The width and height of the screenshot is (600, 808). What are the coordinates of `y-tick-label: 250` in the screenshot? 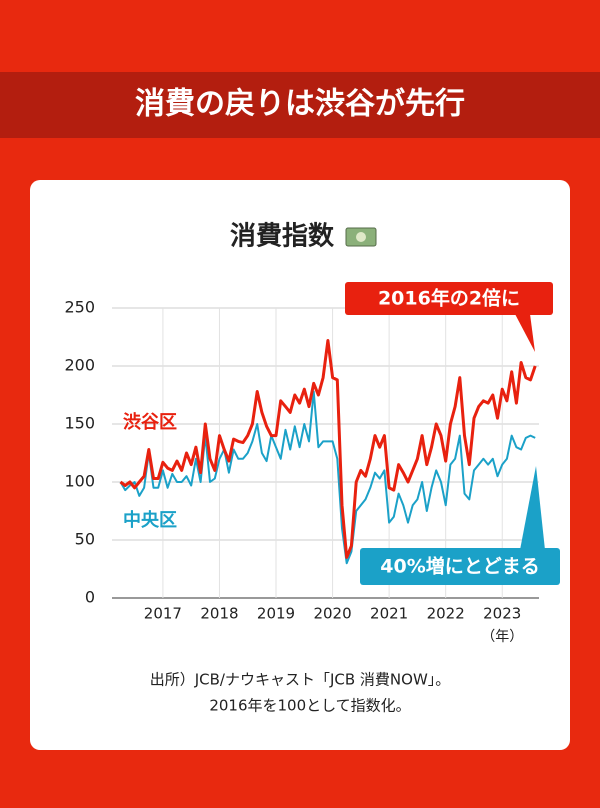 It's located at (79, 307).